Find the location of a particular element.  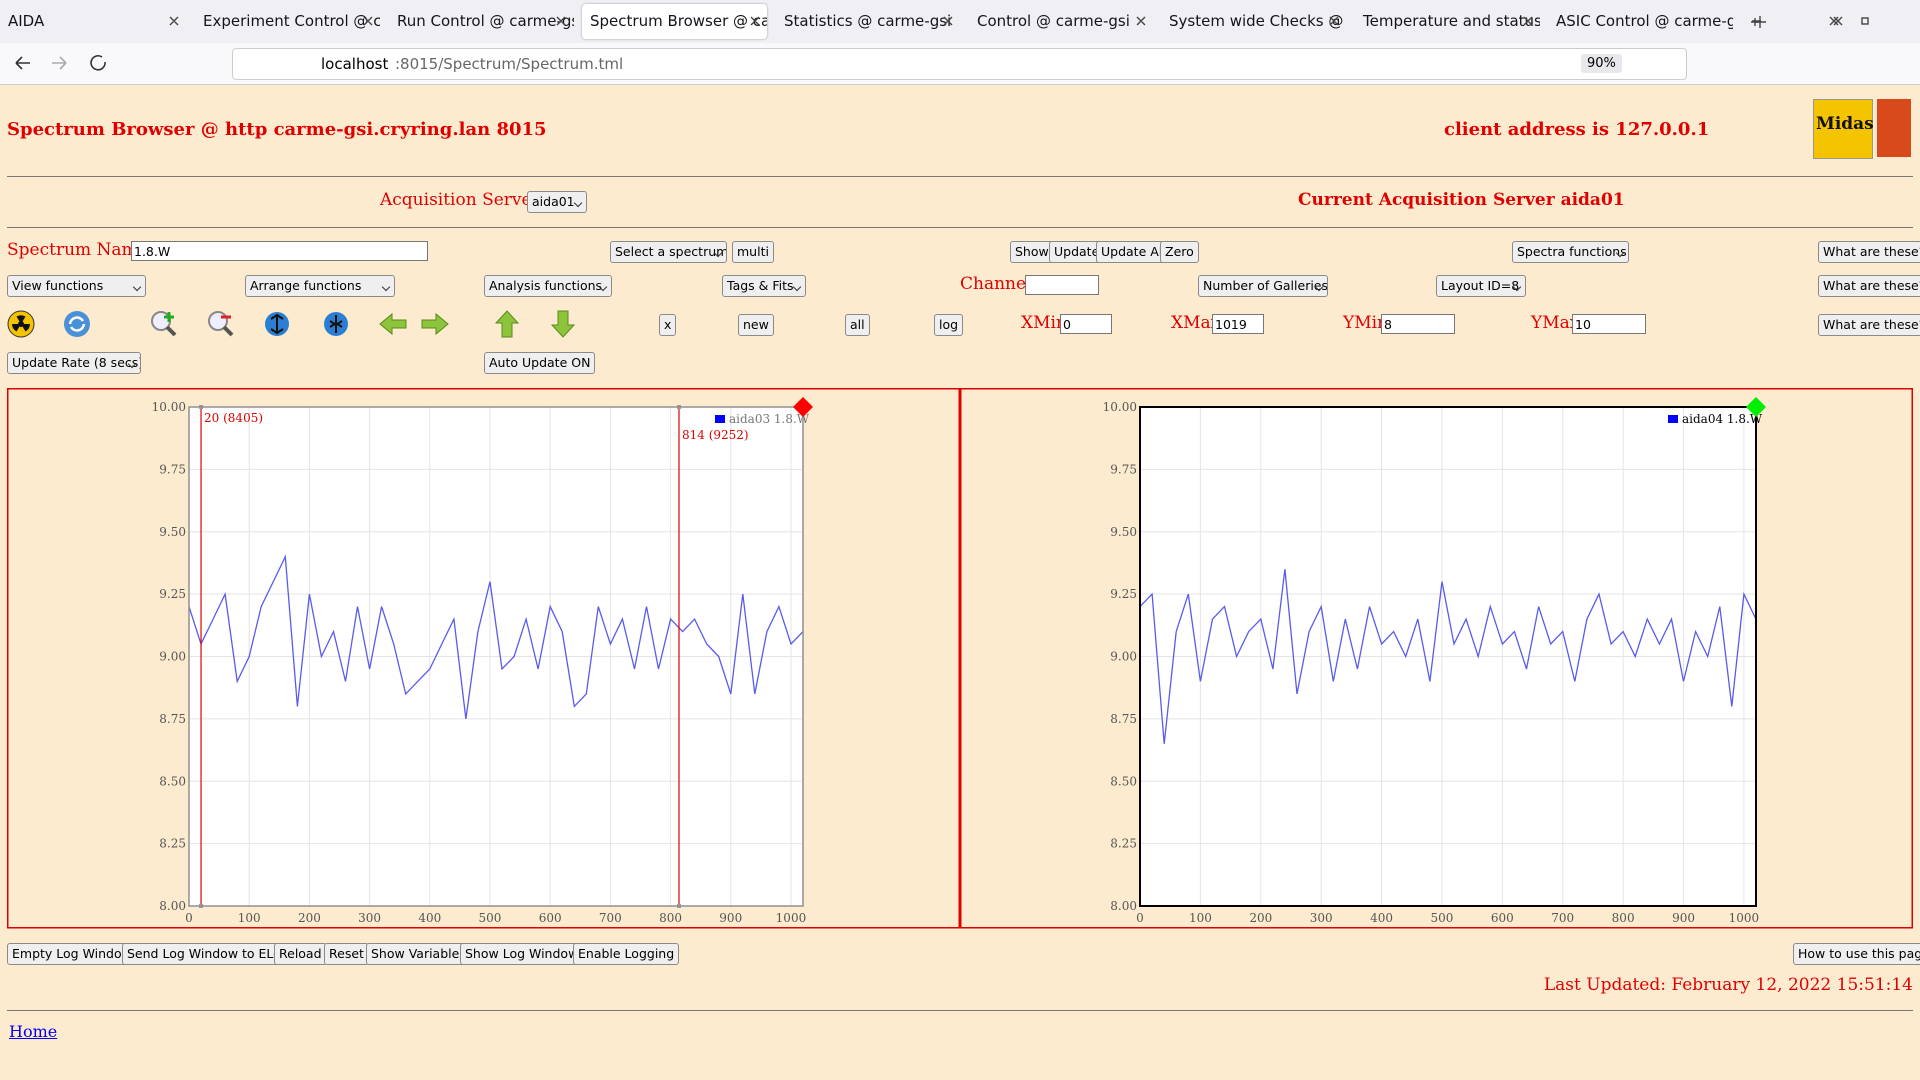

number-of-galleries: Number of Galleries is located at coordinates (1263, 286).